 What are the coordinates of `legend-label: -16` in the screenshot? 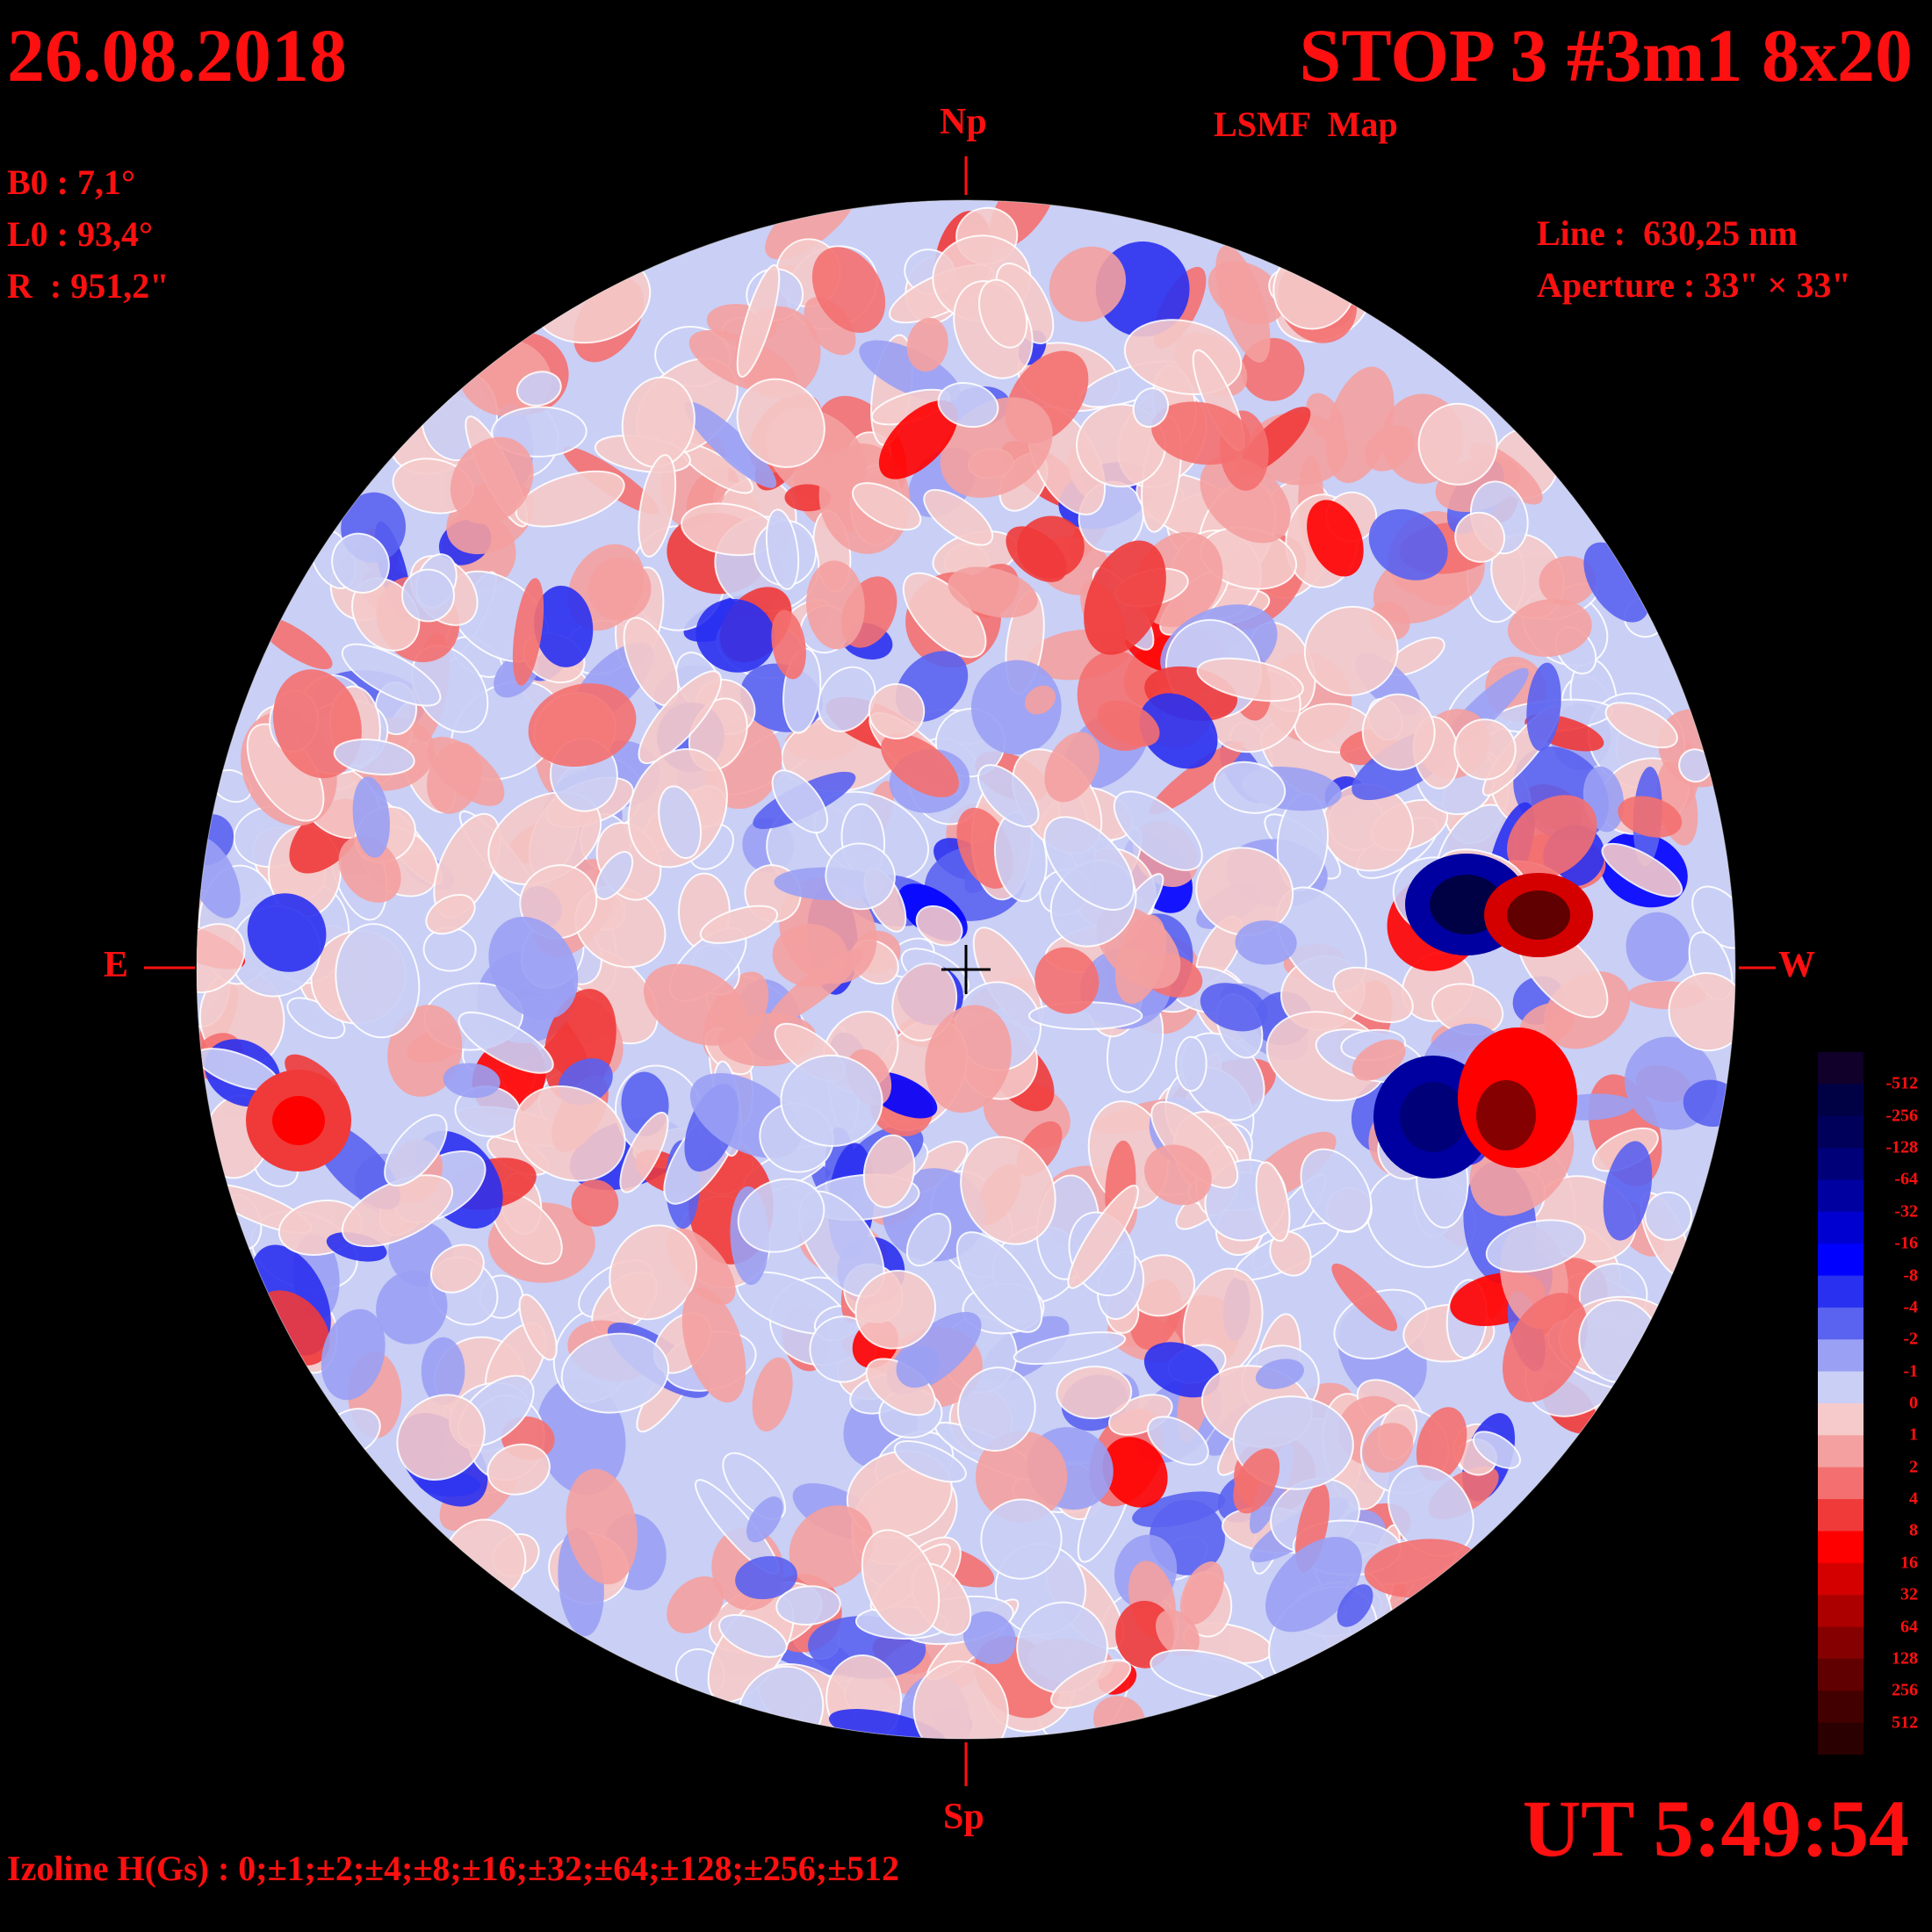 It's located at (1906, 1243).